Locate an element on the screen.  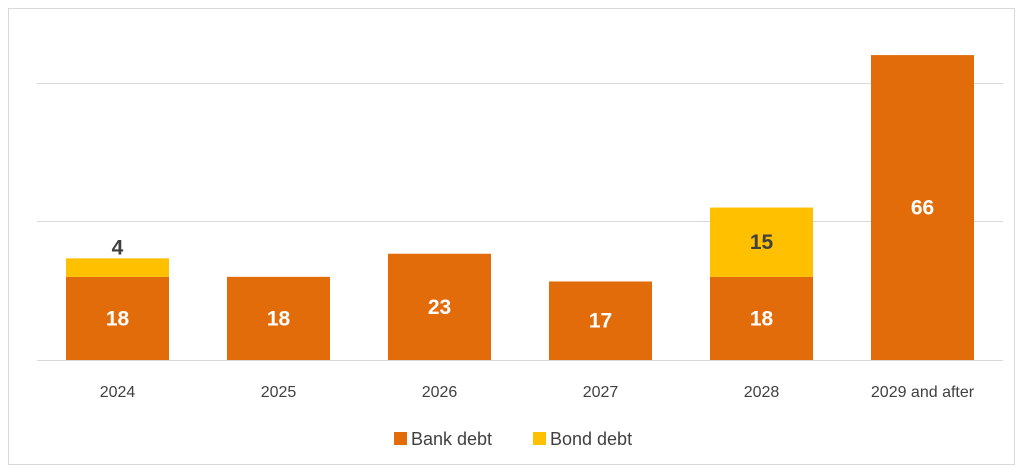
x-tick-label: 2029 and after is located at coordinates (923, 392).